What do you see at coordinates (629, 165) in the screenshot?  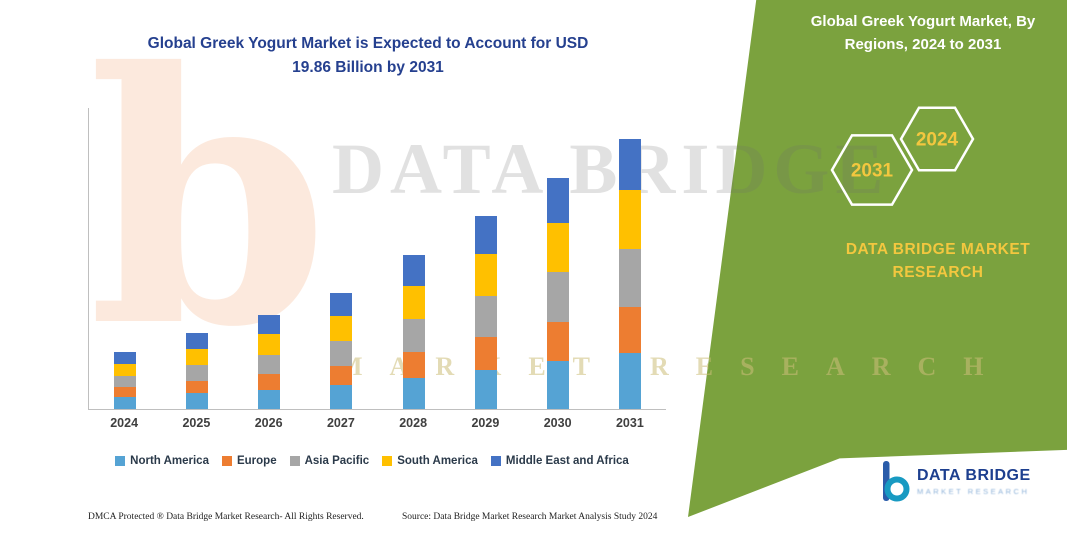 I see `segment-middle-east-and-africa-2031` at bounding box center [629, 165].